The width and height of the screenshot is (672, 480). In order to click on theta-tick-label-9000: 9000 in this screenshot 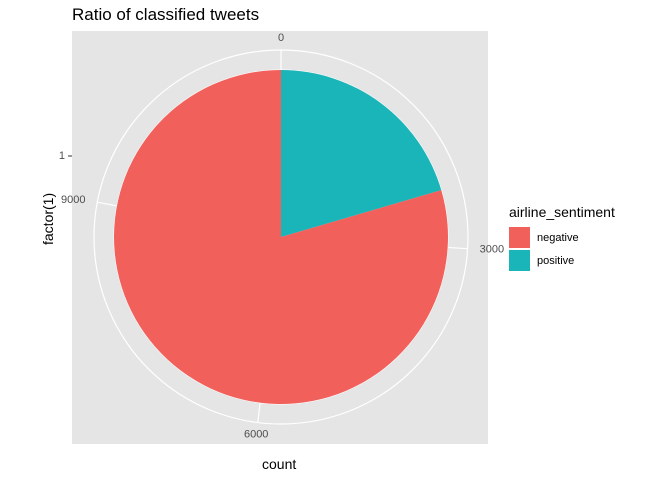, I will do `click(73, 200)`.